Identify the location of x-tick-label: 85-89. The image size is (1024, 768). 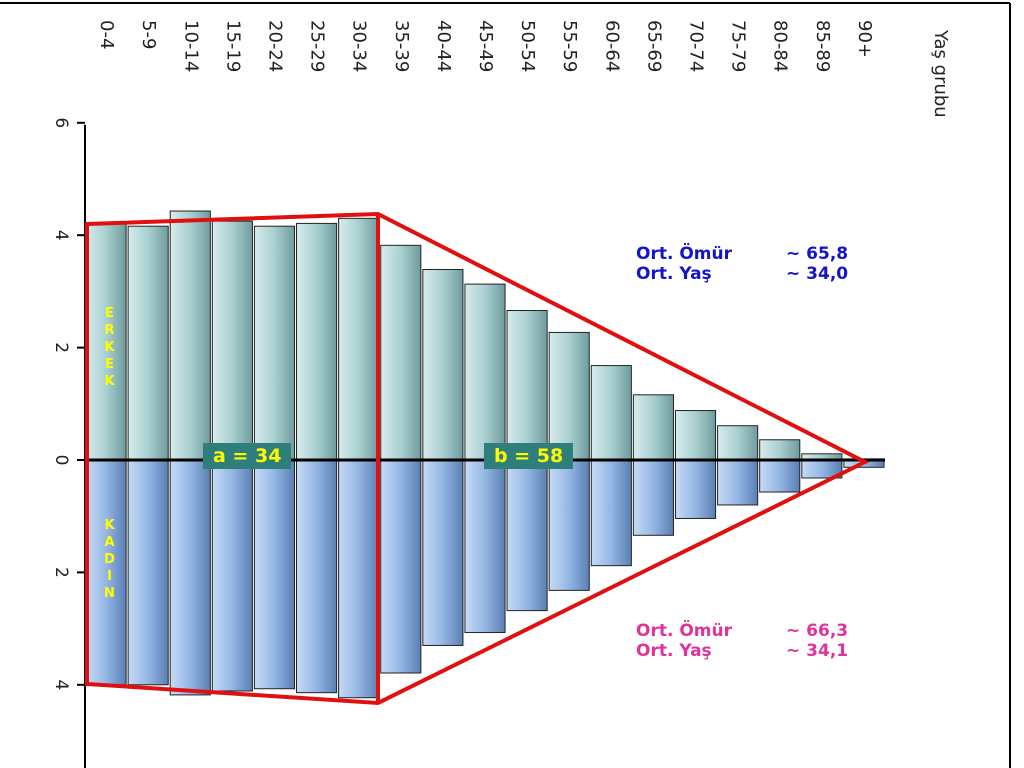
(822, 46).